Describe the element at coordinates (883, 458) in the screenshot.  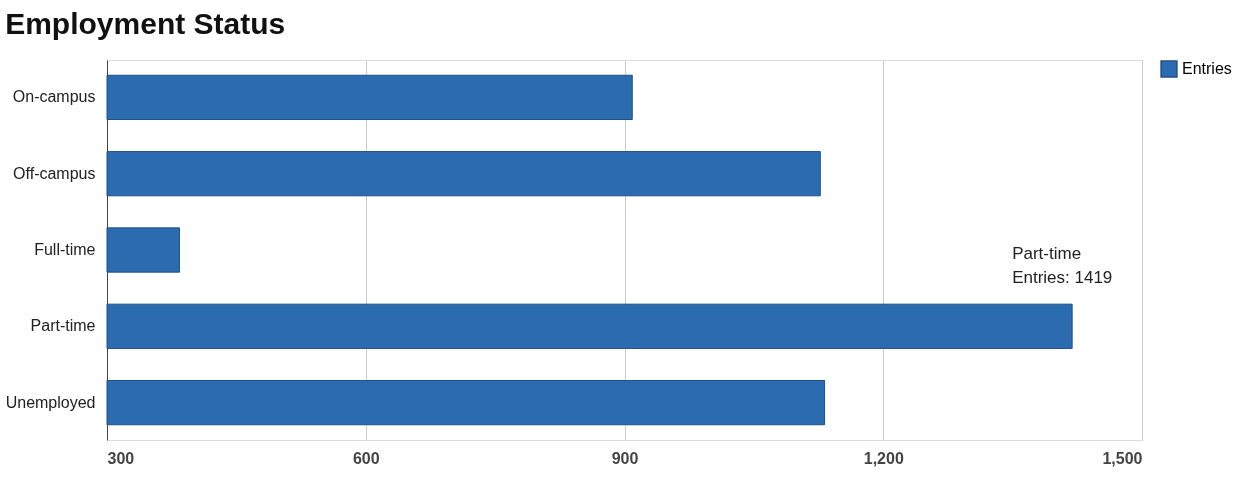
I see `x-tick-label: 1,200` at that location.